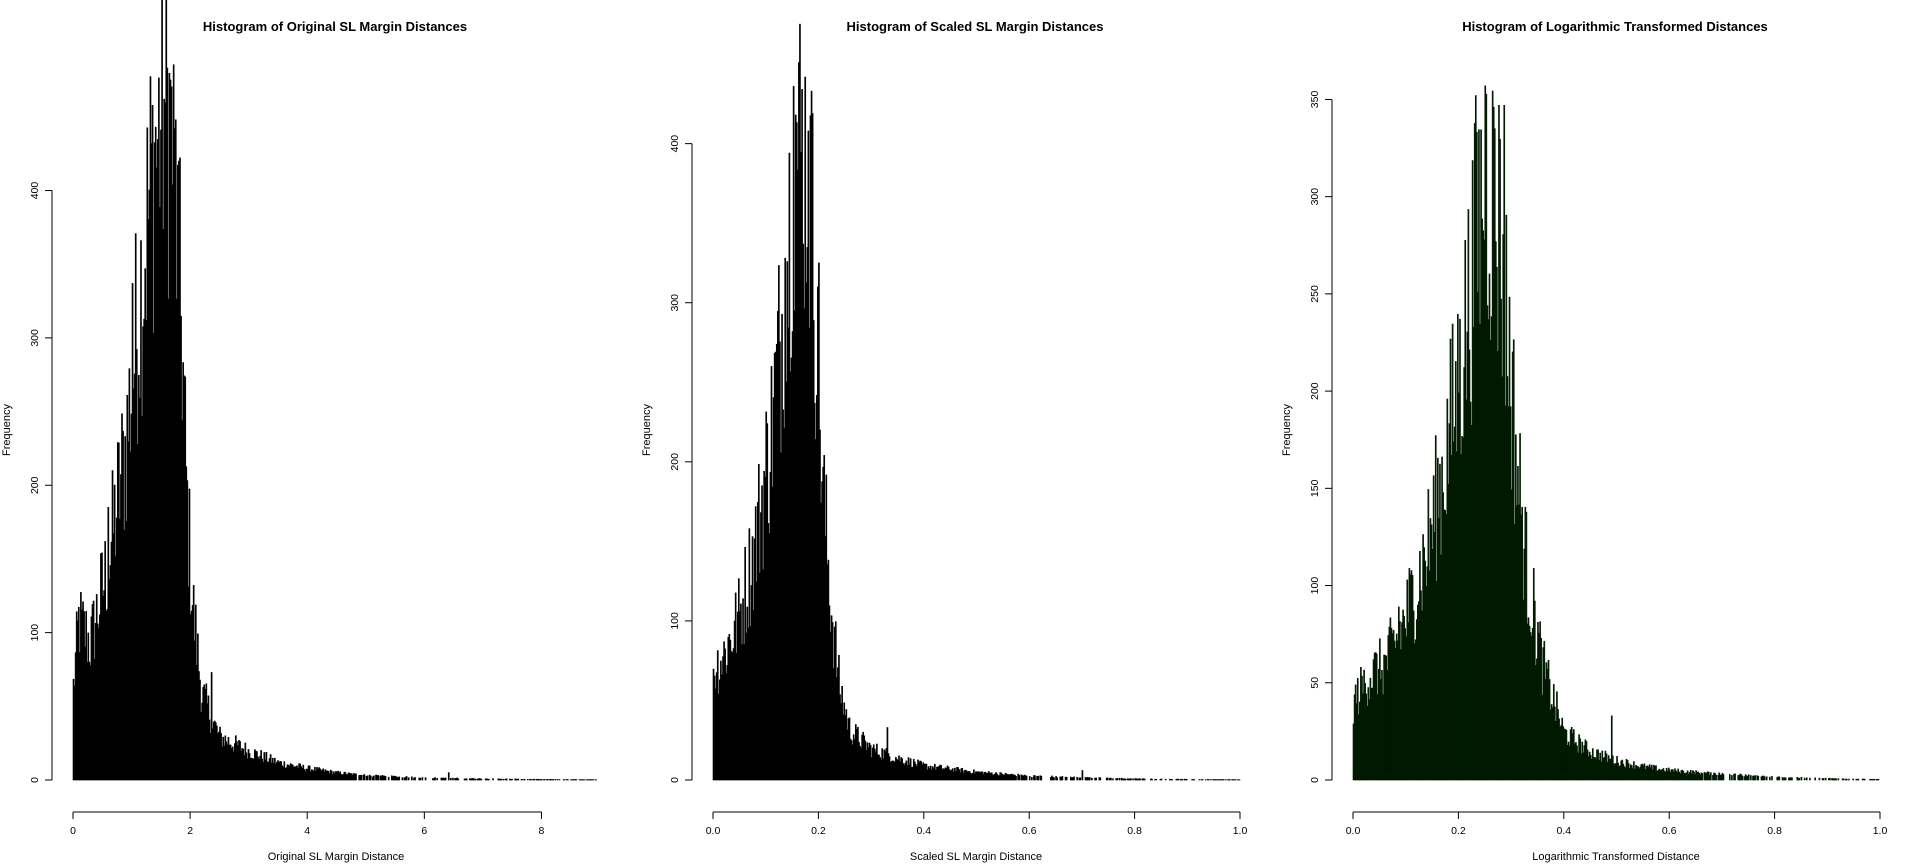 Image resolution: width=1920 pixels, height=864 pixels. Describe the element at coordinates (1458, 831) in the screenshot. I see `x-tick-label: 0.2` at that location.